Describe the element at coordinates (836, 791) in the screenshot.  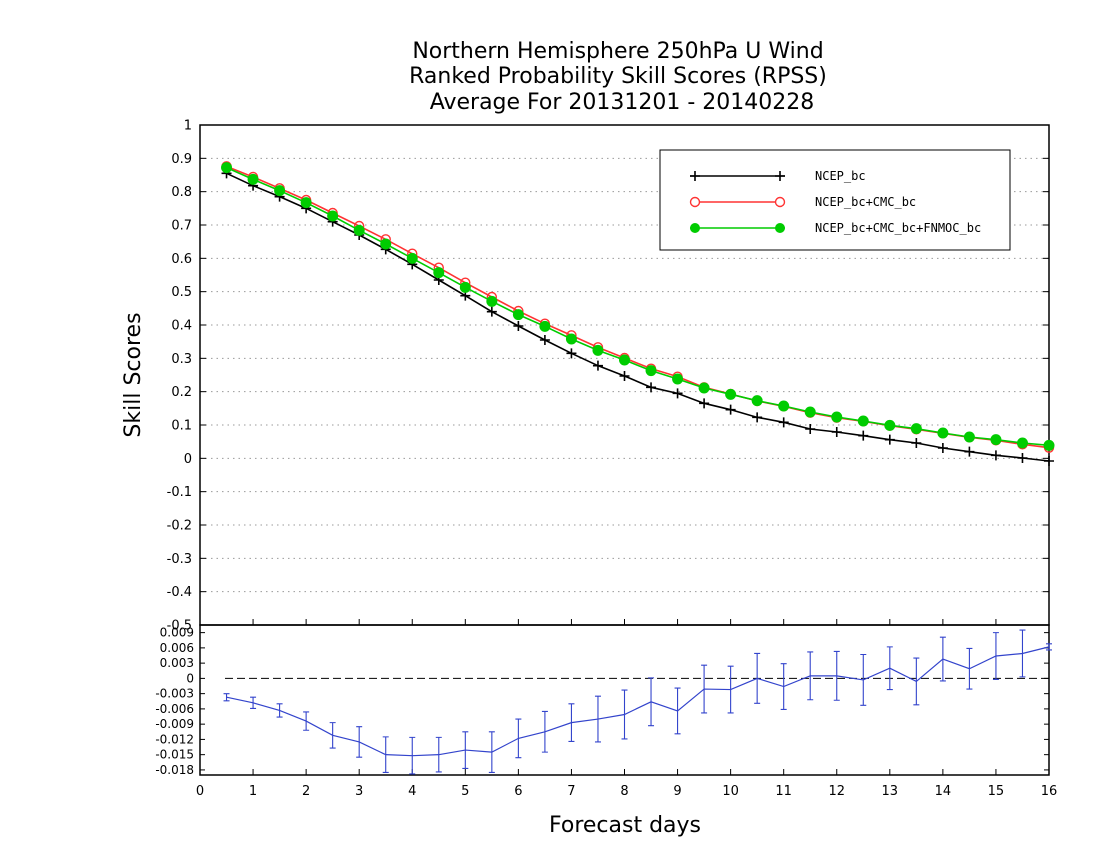
I see `x-tick-label: 12` at that location.